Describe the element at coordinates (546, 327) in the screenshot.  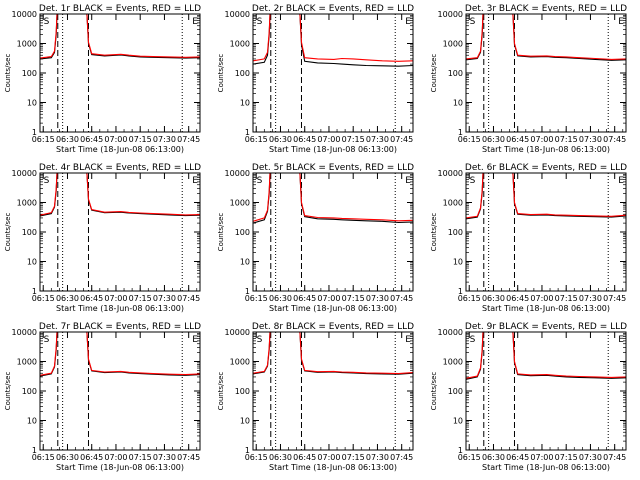
I see `panel-title: Det. 9r BLACK = Events, RED = LLD` at that location.